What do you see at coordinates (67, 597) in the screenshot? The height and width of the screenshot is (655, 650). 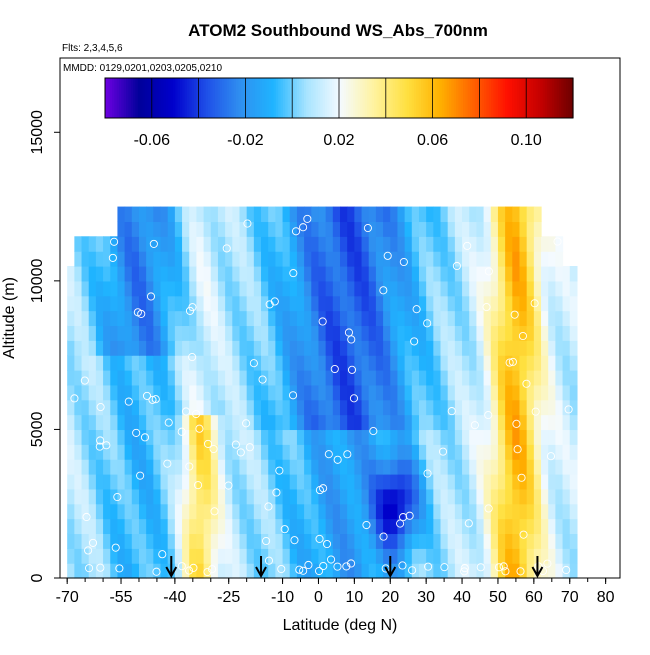 I see `x-tick-label: -70` at bounding box center [67, 597].